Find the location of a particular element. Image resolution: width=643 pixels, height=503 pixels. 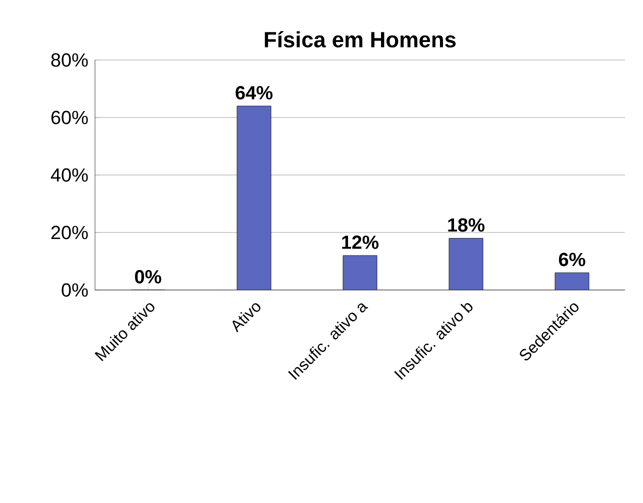

y-tick-label: 0% is located at coordinates (75, 290).